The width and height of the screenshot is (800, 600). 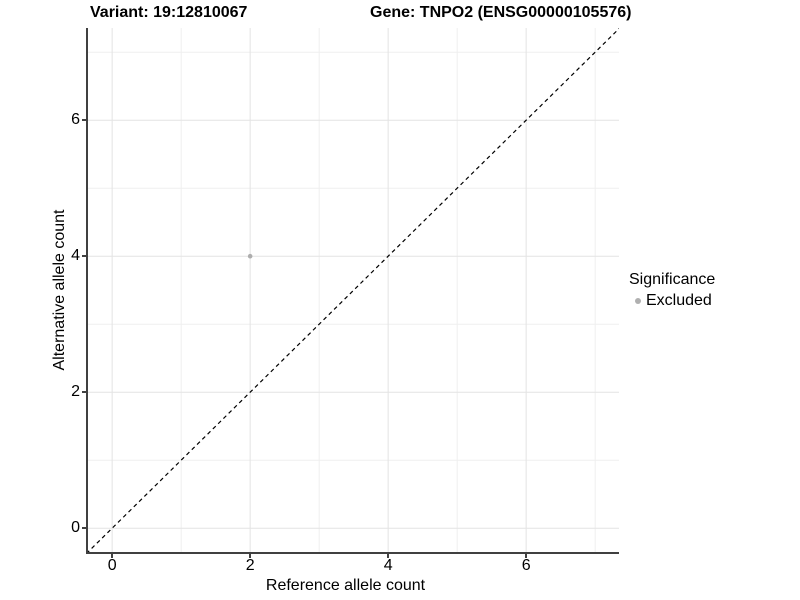 What do you see at coordinates (638, 301) in the screenshot?
I see `legend-point-icon` at bounding box center [638, 301].